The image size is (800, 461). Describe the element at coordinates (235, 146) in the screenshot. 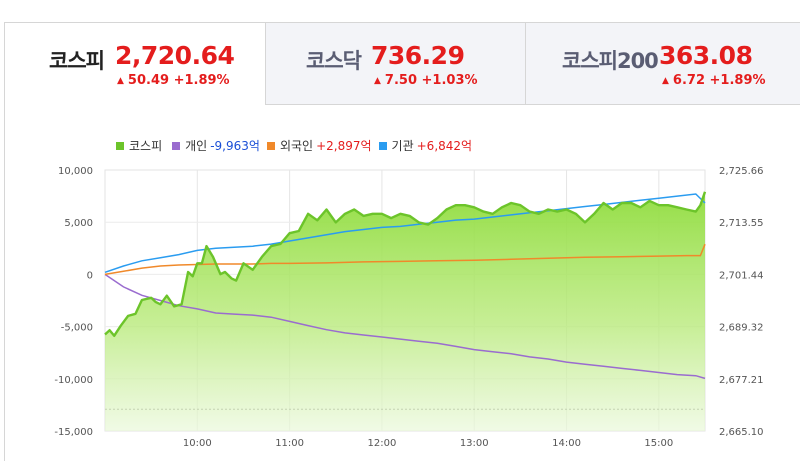

I see `legend-value-individual: -9,963억` at that location.